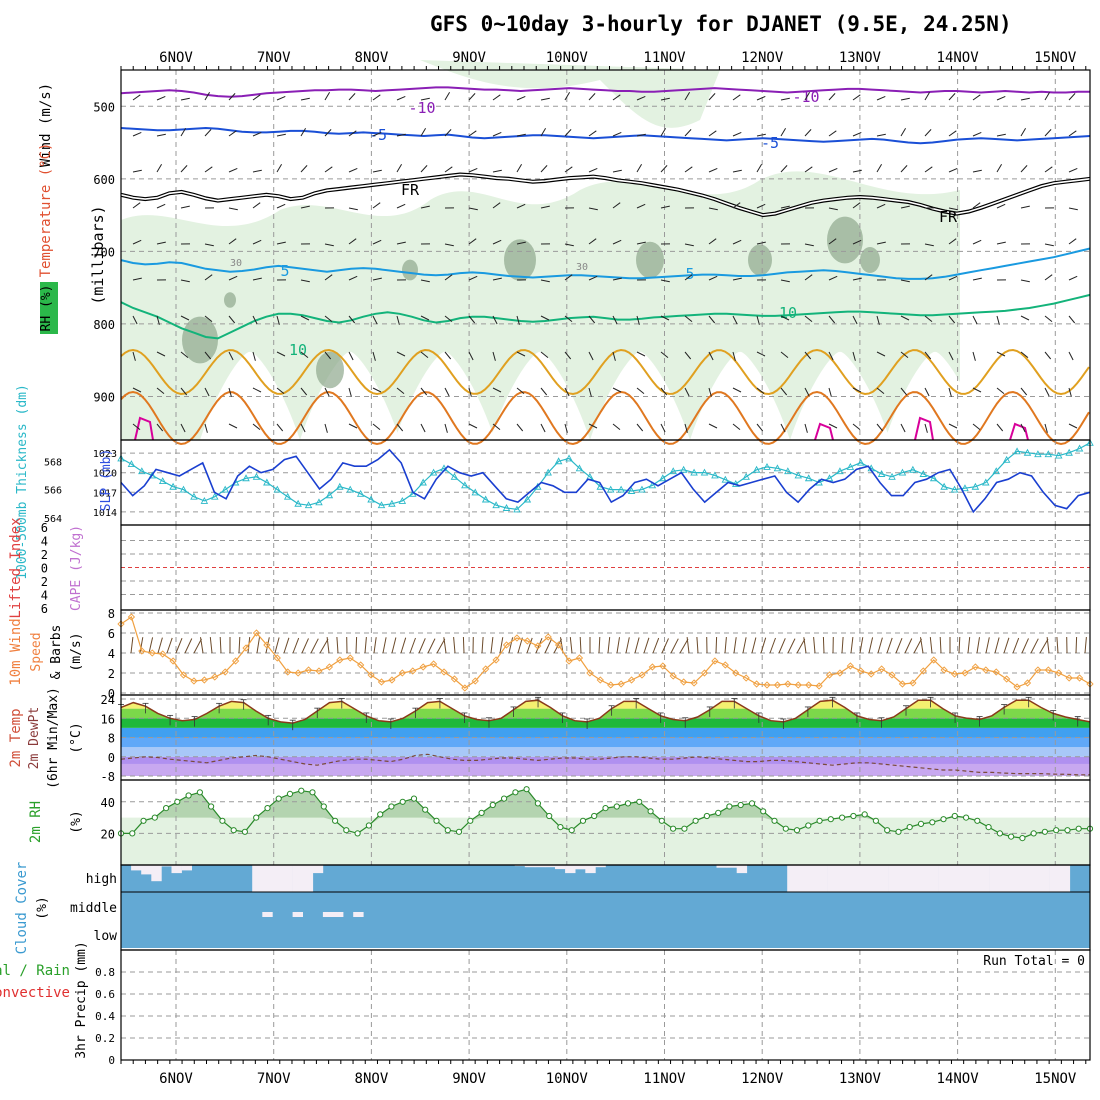 The height and width of the screenshot is (1100, 1100). What do you see at coordinates (46, 210) in the screenshot?
I see `axis-label-temperature: Temperature (°C)` at bounding box center [46, 210].